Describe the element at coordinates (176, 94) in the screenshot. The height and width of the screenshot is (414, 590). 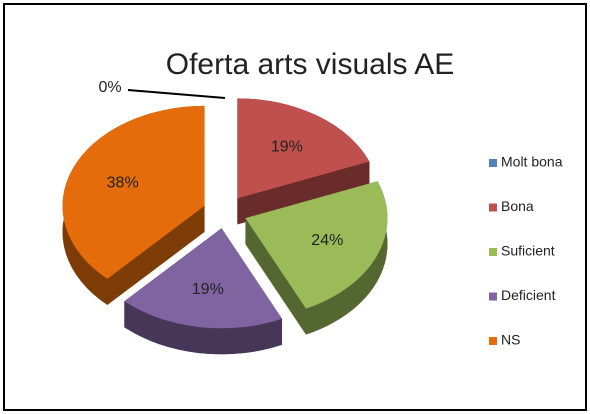
I see `leader-line` at that location.